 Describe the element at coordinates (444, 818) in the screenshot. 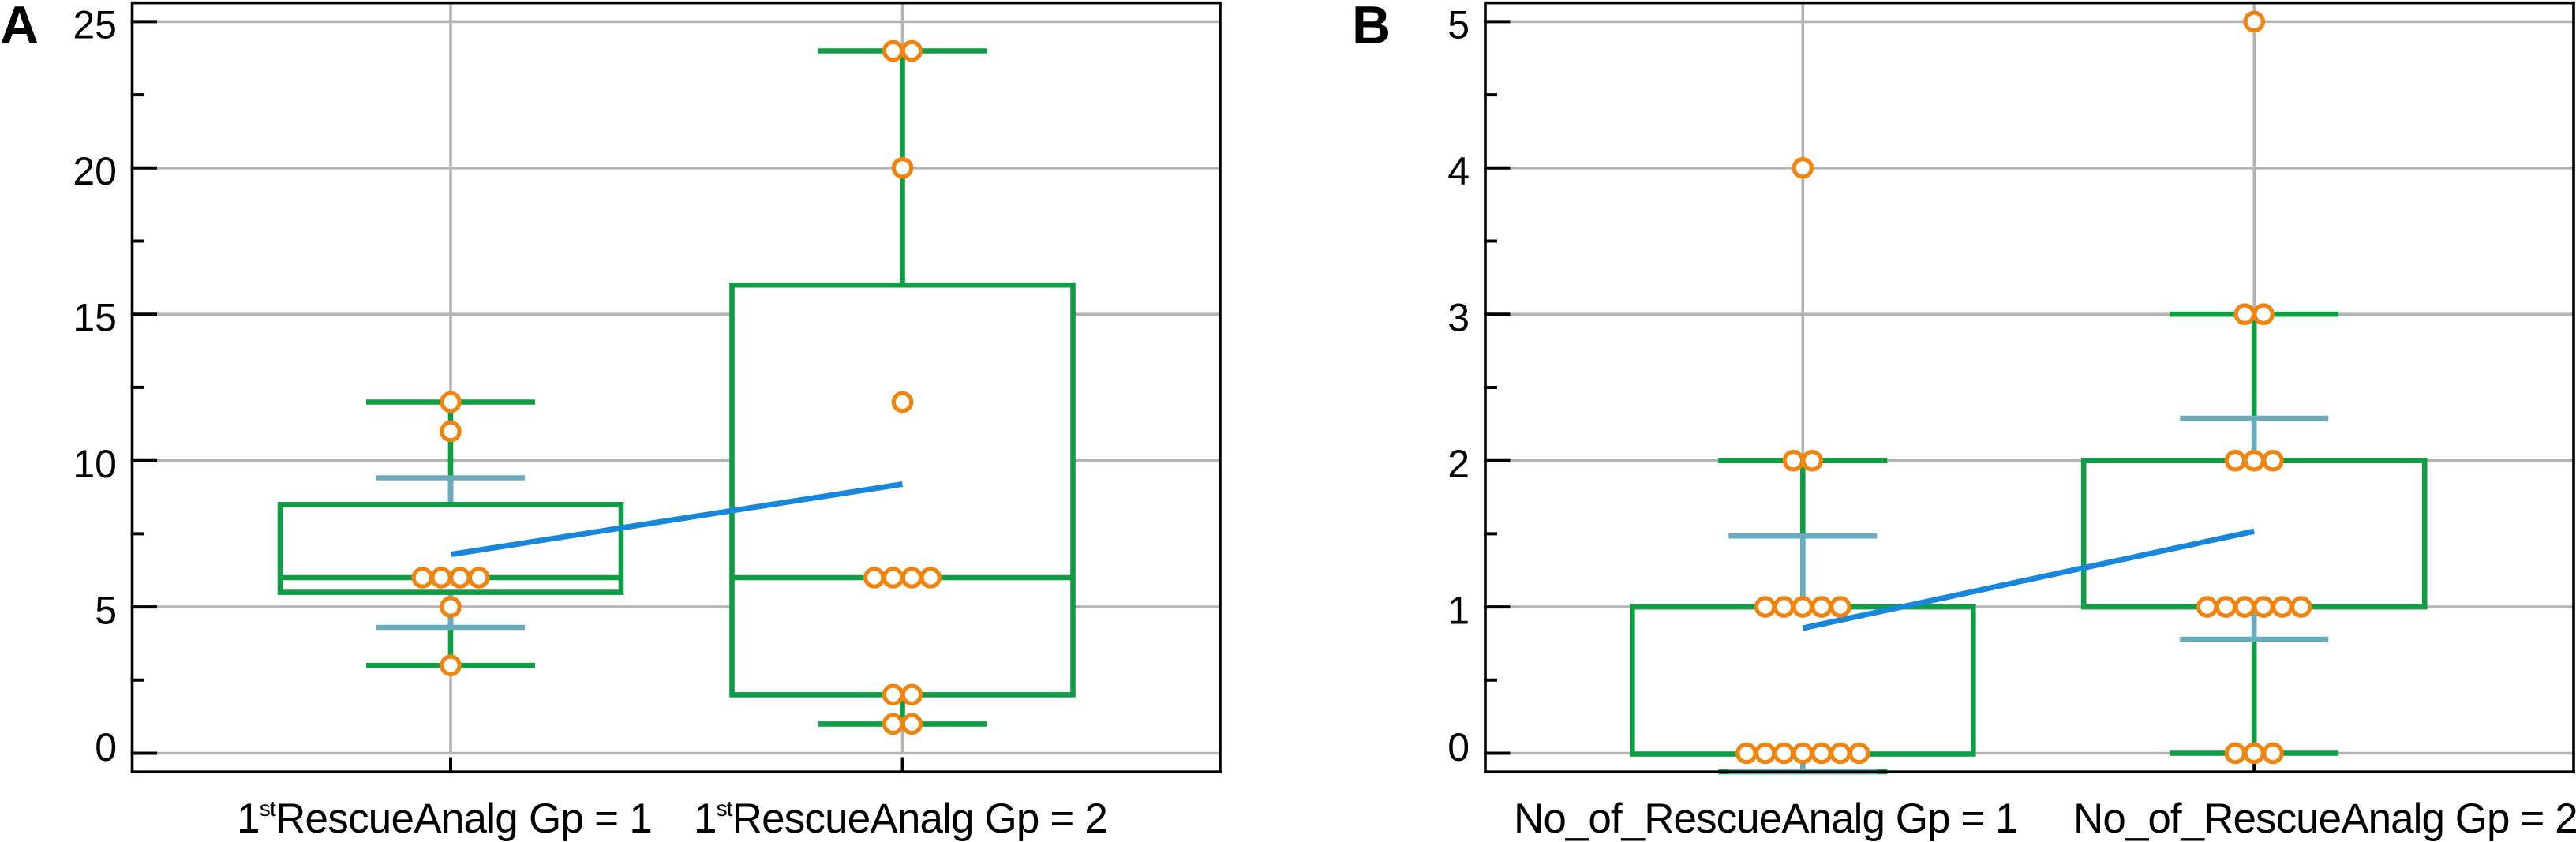

I see `svg-text: 1stRescueAnalg Gp = 1` at that location.